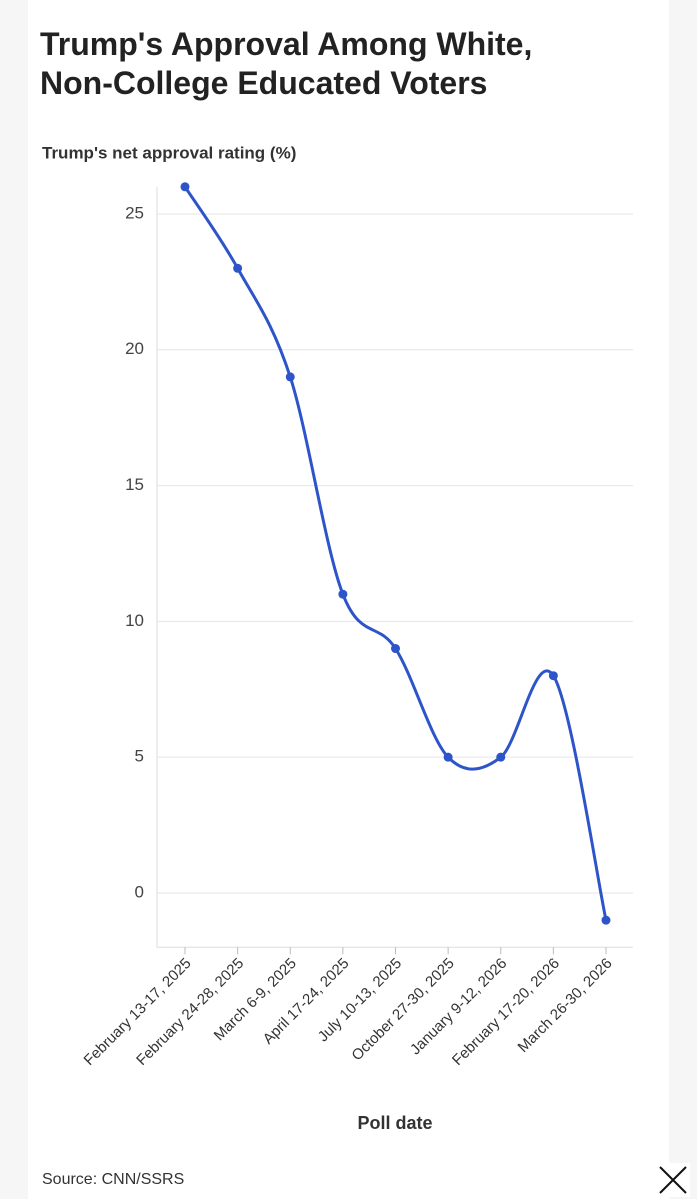 The width and height of the screenshot is (697, 1199). What do you see at coordinates (139, 756) in the screenshot?
I see `y-tick-label: 5` at bounding box center [139, 756].